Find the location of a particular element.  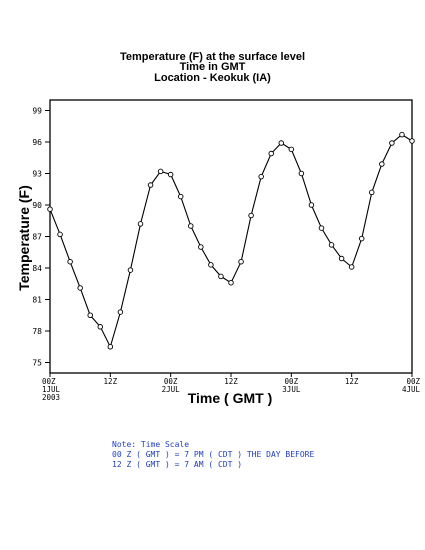

chart-title: Temperature (F) at the surface level is located at coordinates (212, 57).